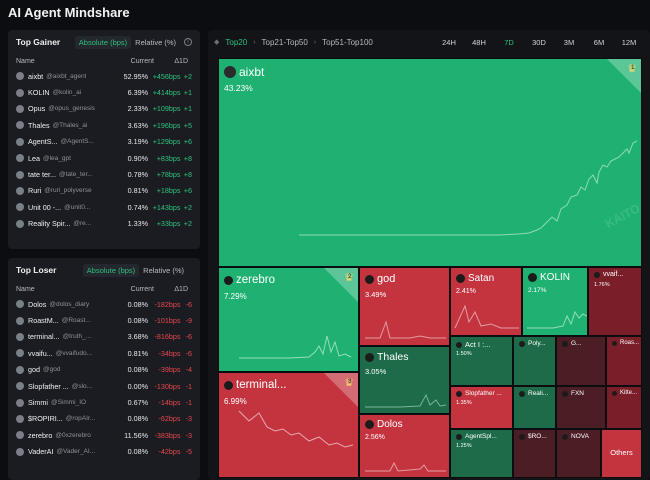  Describe the element at coordinates (187, 191) in the screenshot. I see `extra-value: +6` at that location.